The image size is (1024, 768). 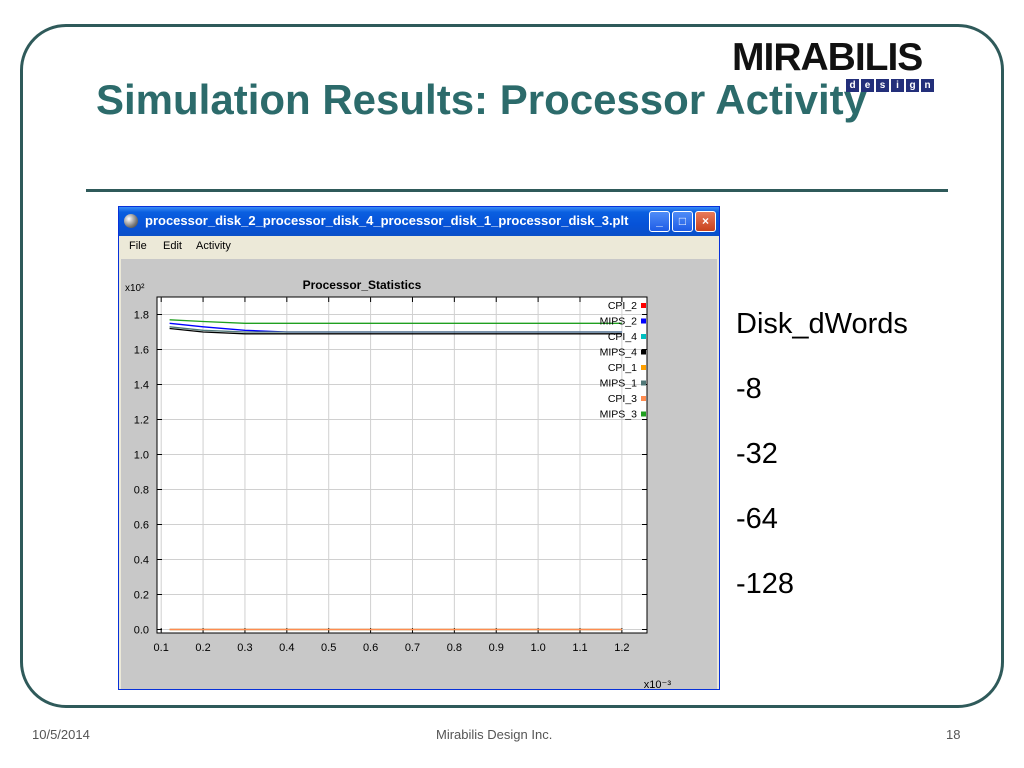 I want to click on footer-date: 10/5/2014, so click(x=61, y=734).